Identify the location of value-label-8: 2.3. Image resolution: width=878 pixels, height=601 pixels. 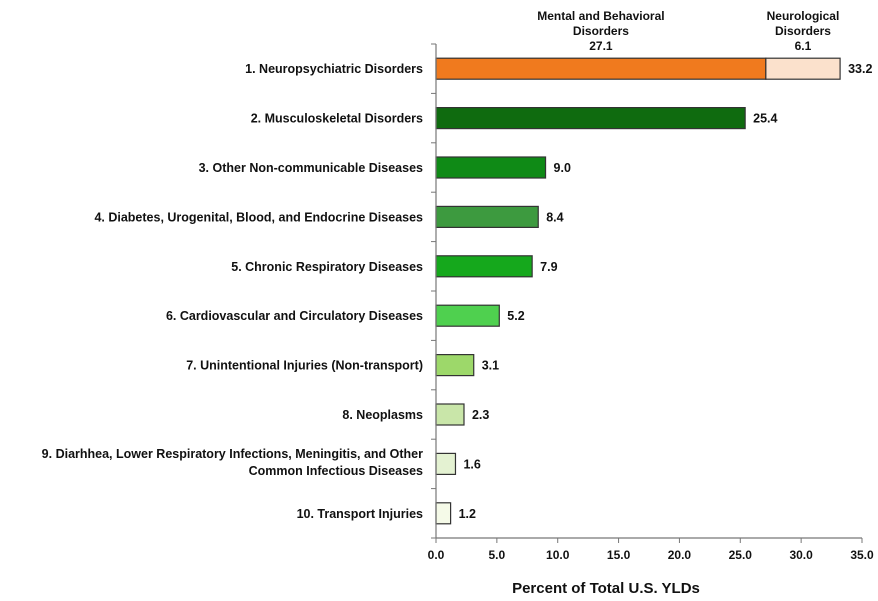
(480, 415).